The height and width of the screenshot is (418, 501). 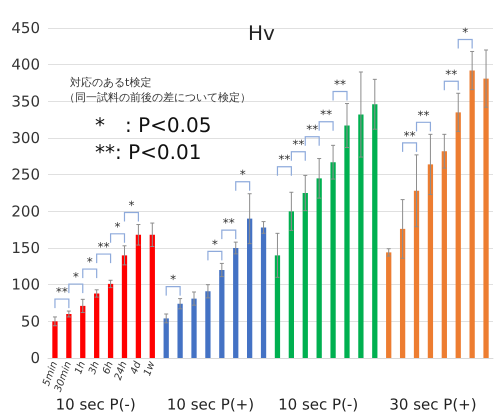 What do you see at coordinates (25, 175) in the screenshot?
I see `y-tick-label: 250` at bounding box center [25, 175].